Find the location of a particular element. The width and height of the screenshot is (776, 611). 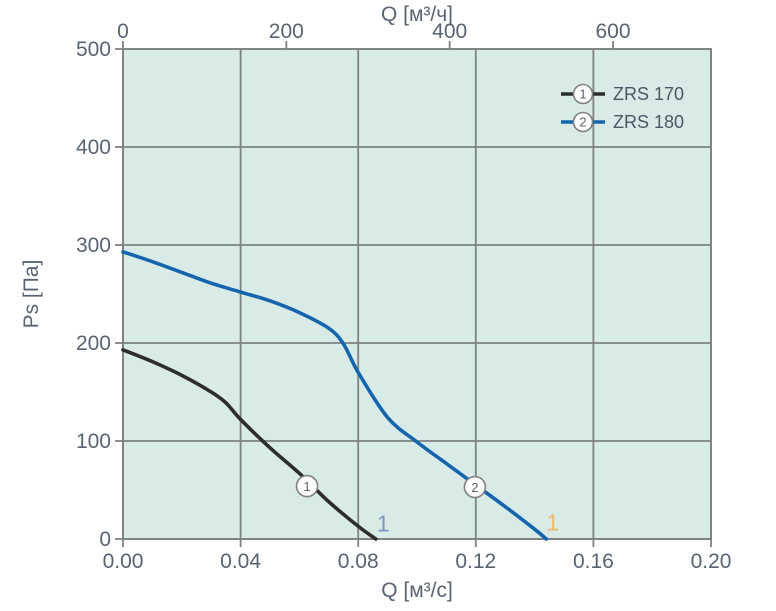

legend: 1 ZRS 170 2 ZRS 180 is located at coordinates (622, 108).